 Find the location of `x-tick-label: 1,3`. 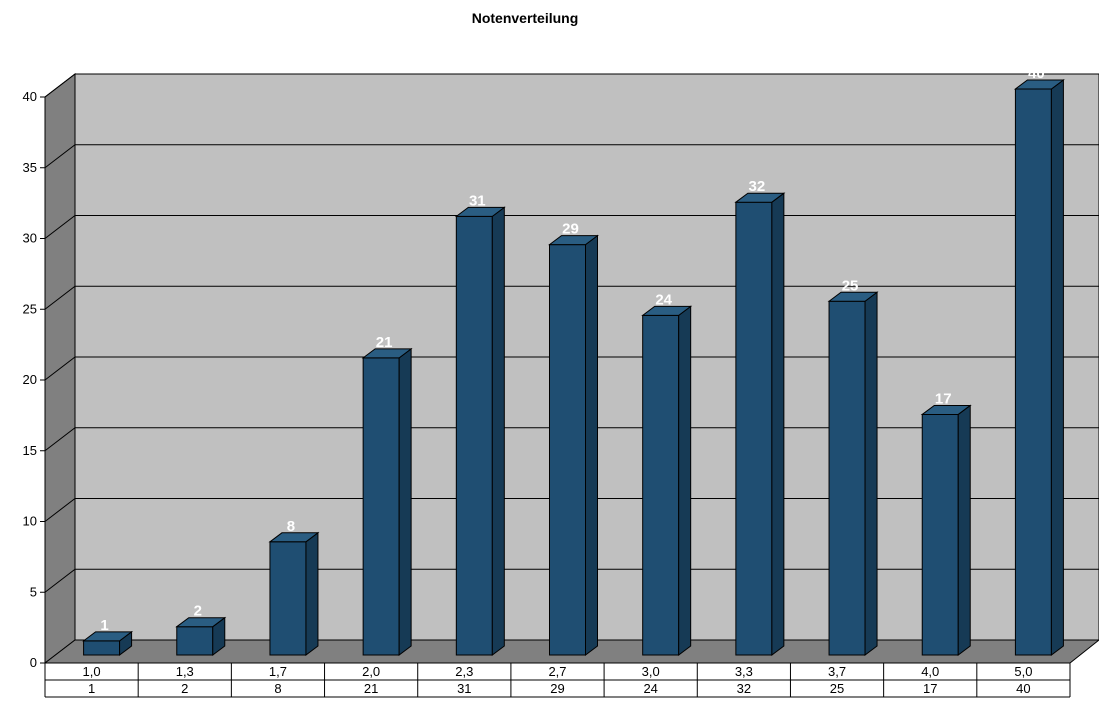

x-tick-label: 1,3 is located at coordinates (185, 671).